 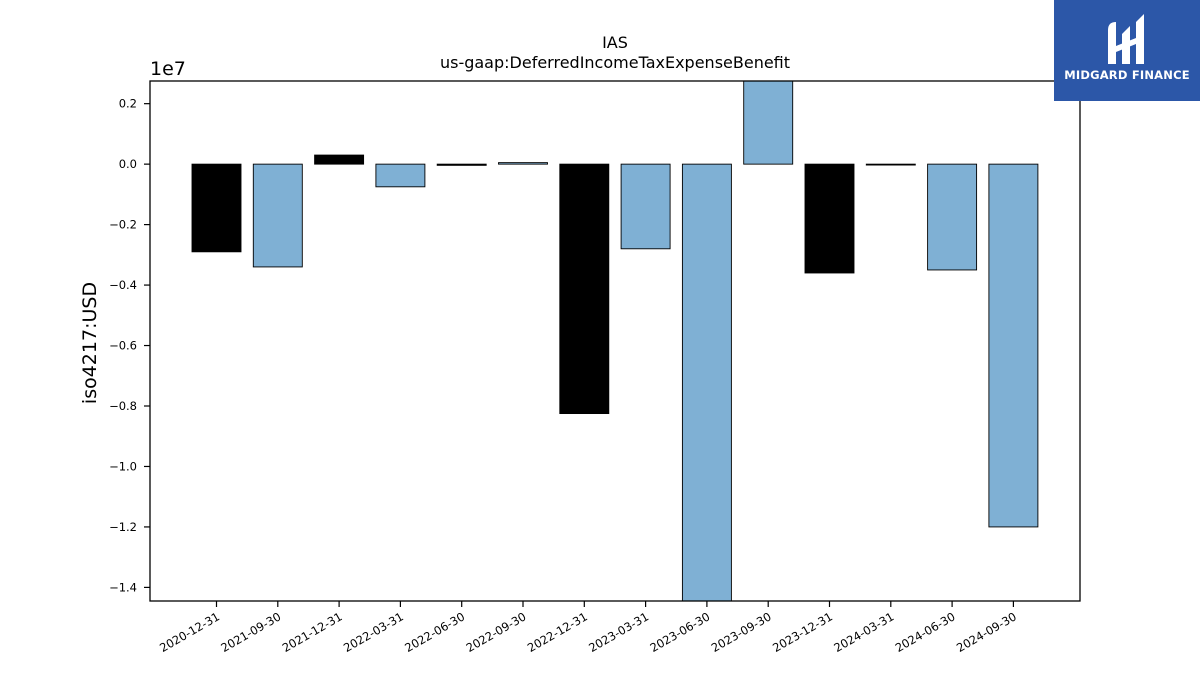 What do you see at coordinates (123, 225) in the screenshot?
I see `y-tick-label: −0.2` at bounding box center [123, 225].